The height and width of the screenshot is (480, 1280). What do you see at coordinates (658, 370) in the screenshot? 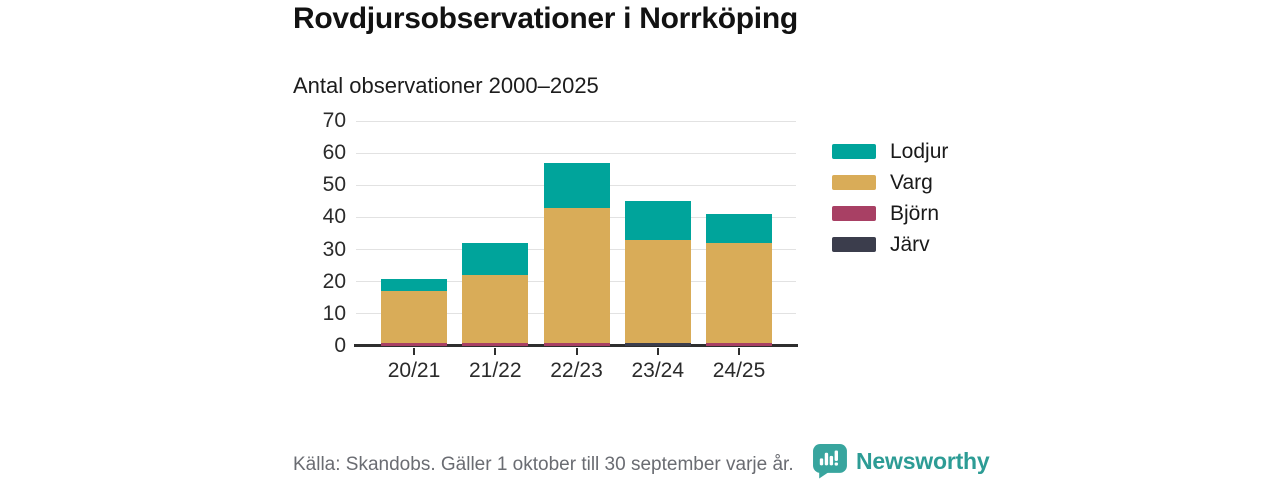
I see `x-axis-tick-label: 23/24` at bounding box center [658, 370].